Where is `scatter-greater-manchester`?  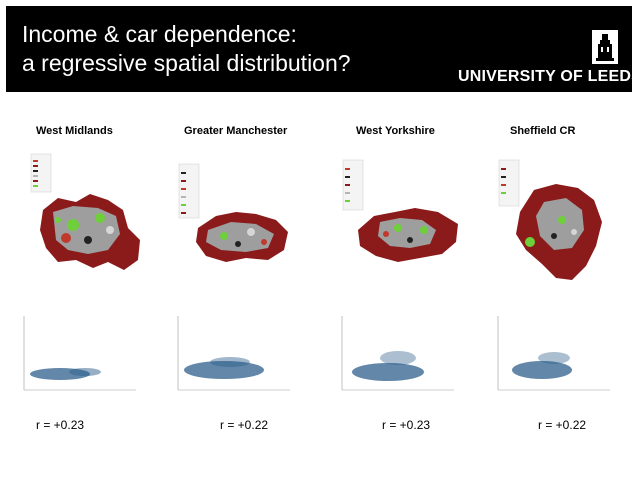
scatter-greater-manchester is located at coordinates (229, 356).